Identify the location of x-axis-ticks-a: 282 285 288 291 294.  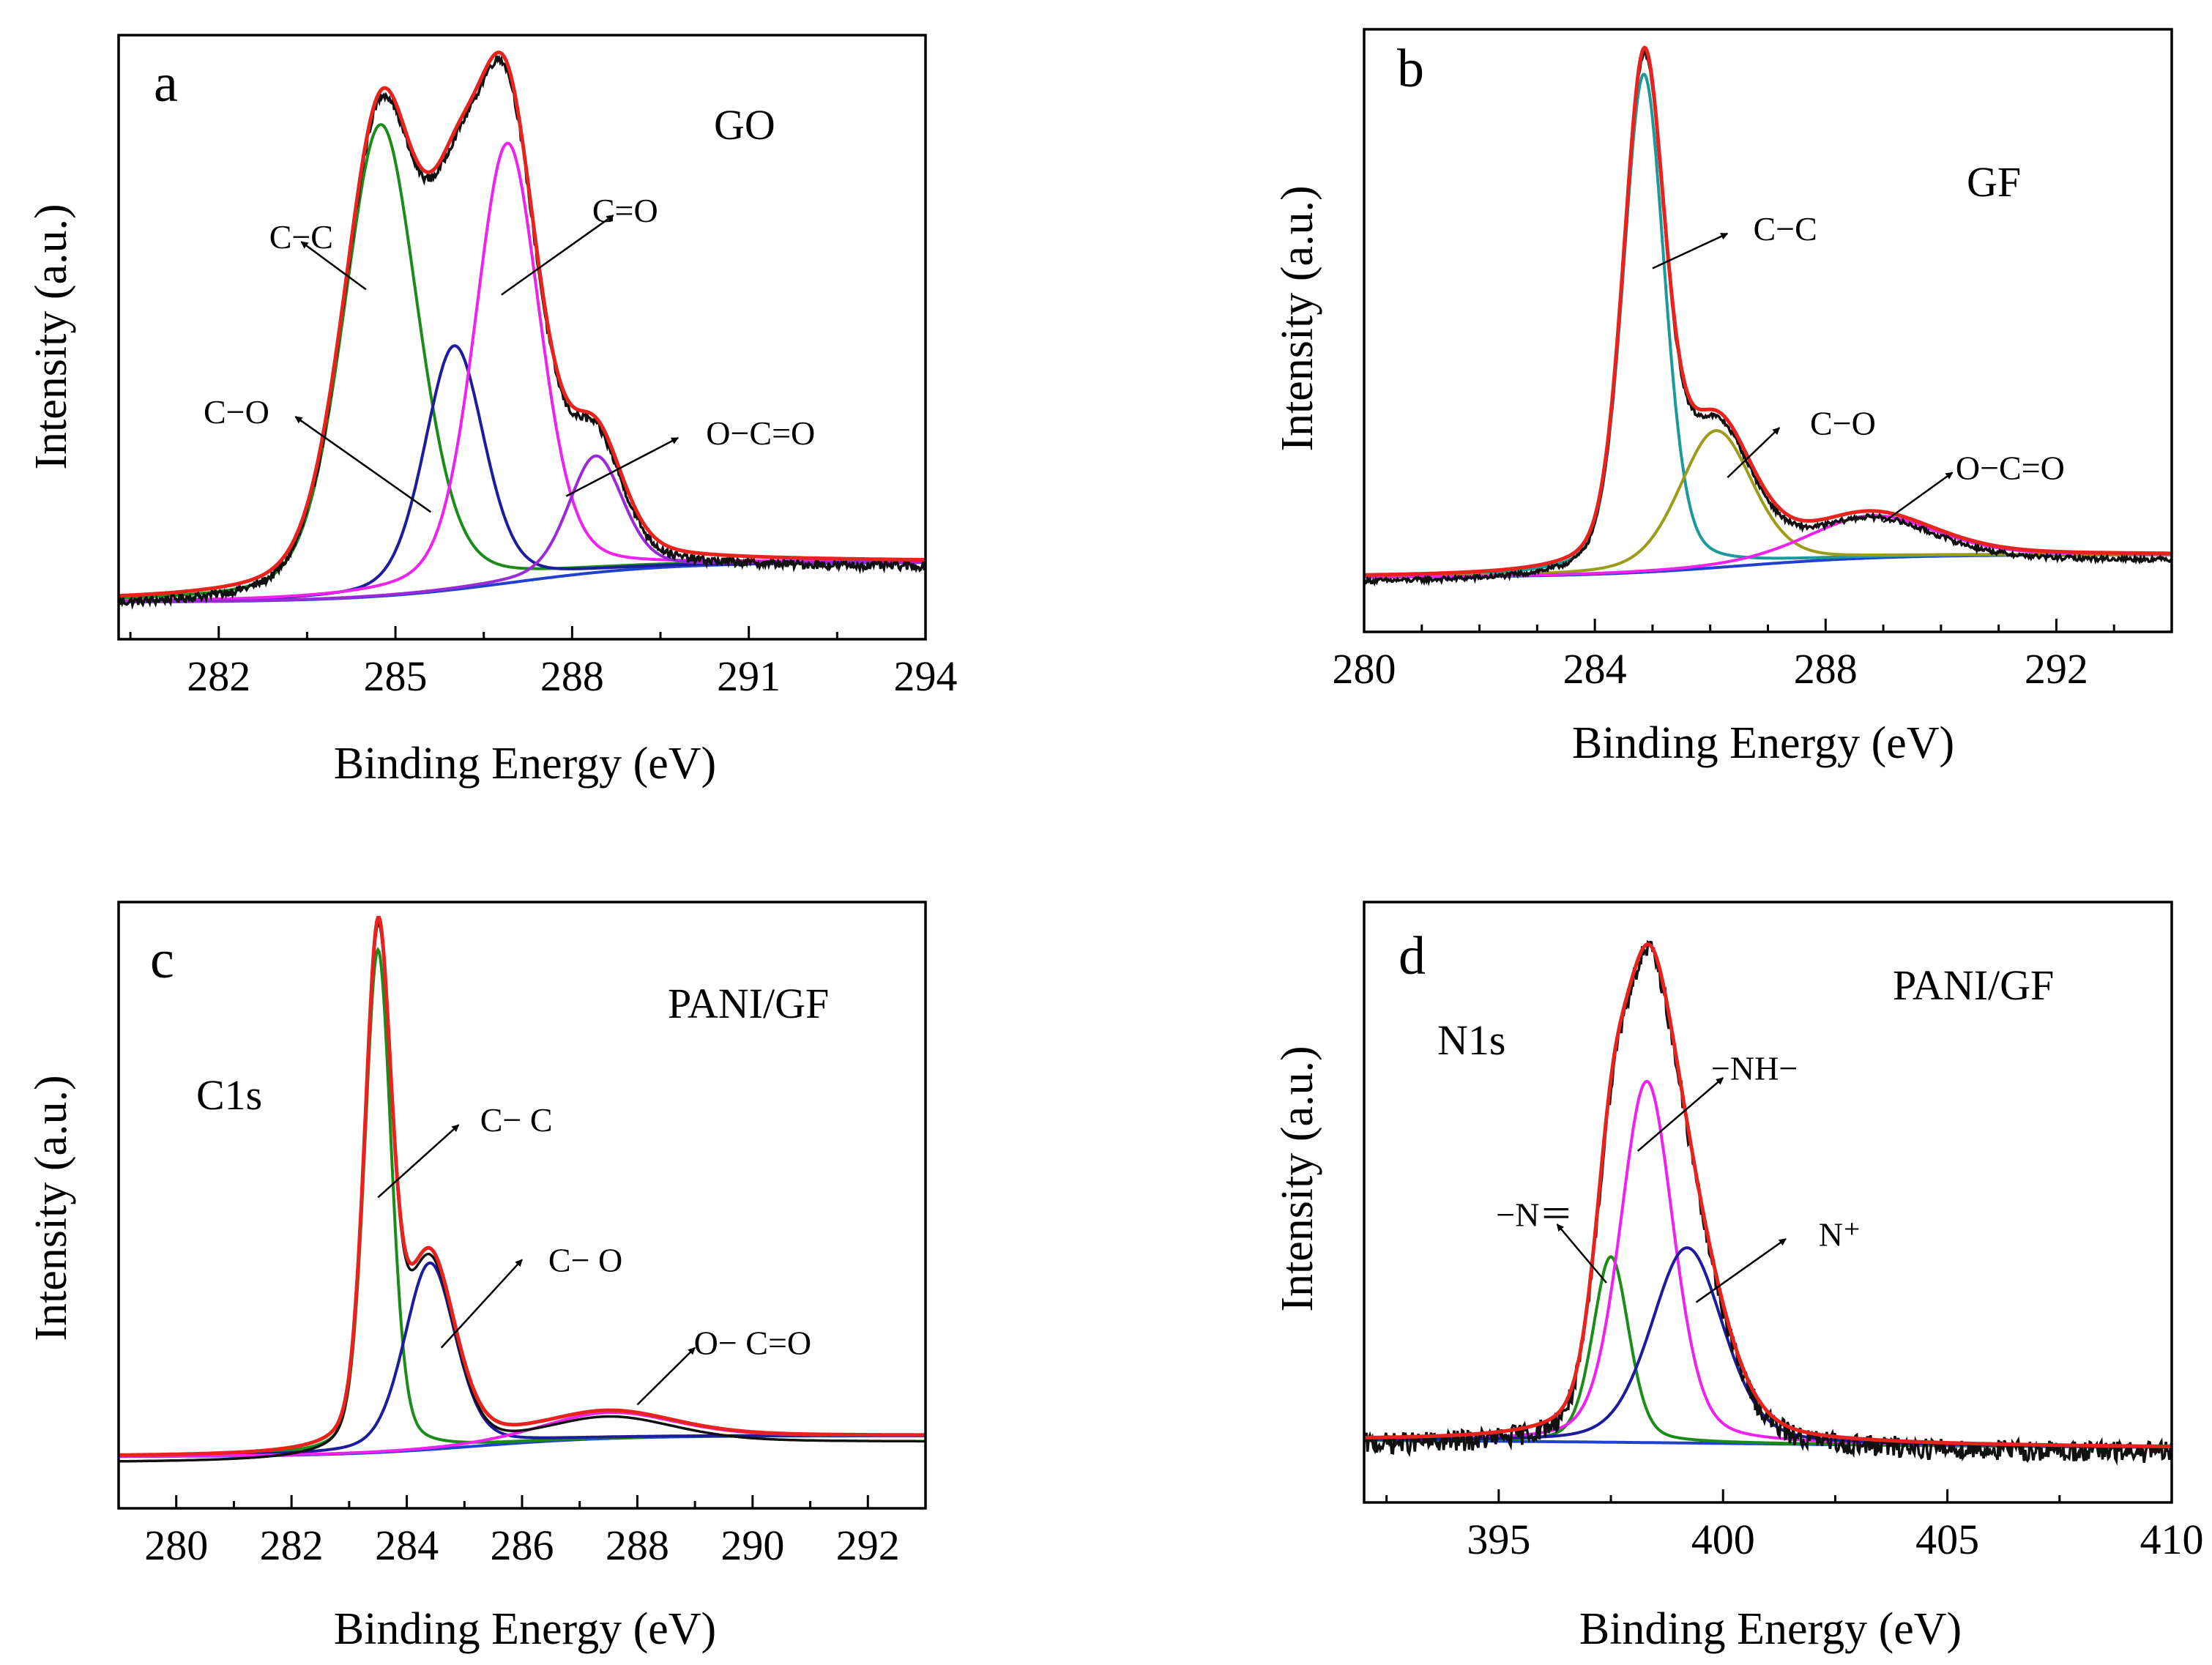
(543, 663).